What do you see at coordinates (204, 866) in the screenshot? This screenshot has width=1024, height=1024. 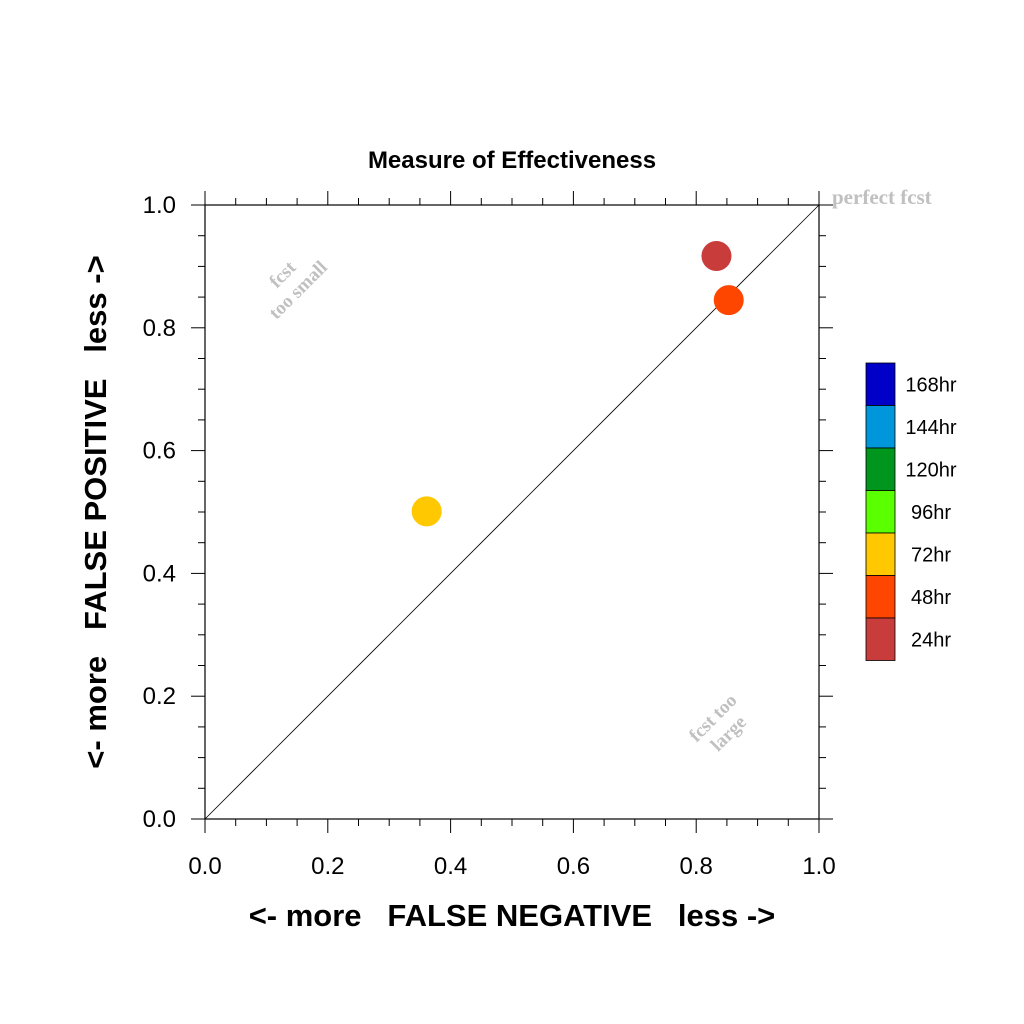 I see `x-tick-label: 0.0` at bounding box center [204, 866].